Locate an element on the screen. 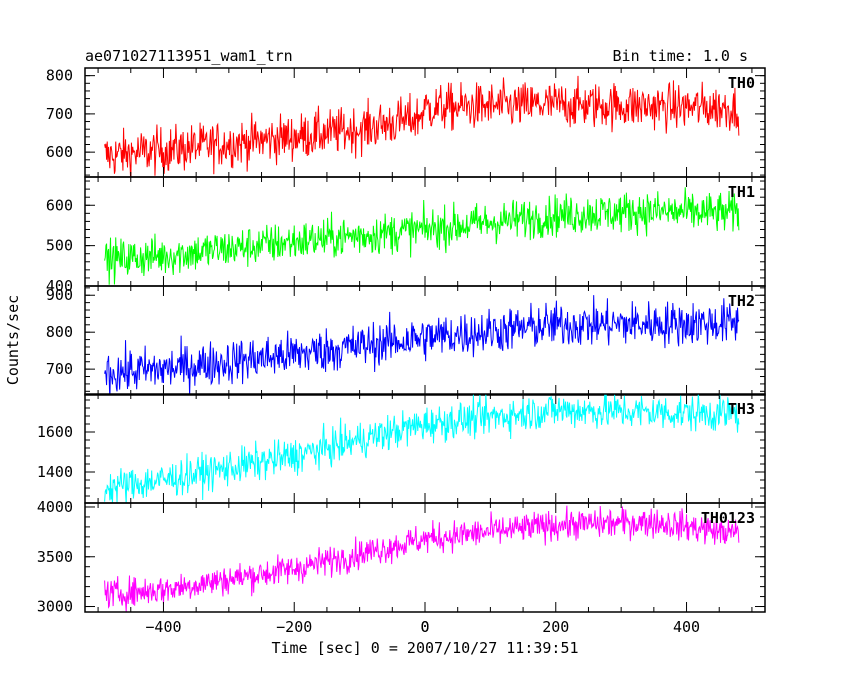  series-line-th0 is located at coordinates (422, 126).